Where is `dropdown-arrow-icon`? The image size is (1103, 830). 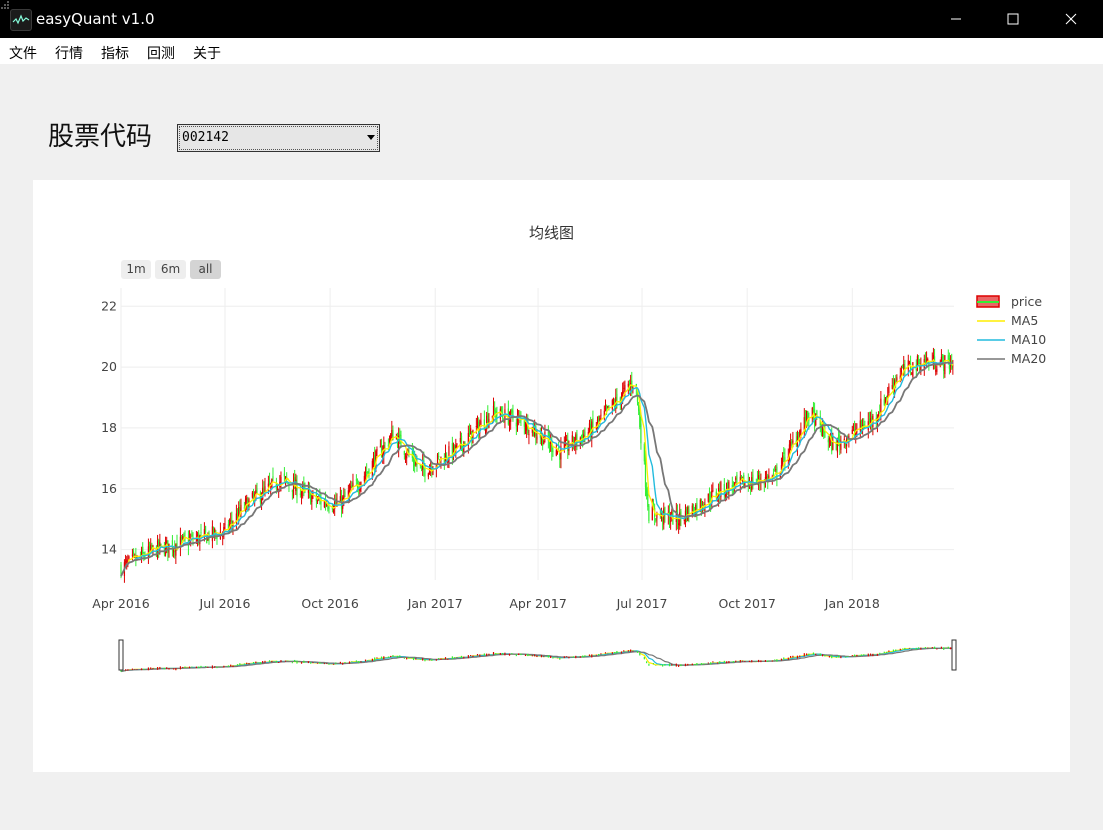 dropdown-arrow-icon is located at coordinates (371, 137).